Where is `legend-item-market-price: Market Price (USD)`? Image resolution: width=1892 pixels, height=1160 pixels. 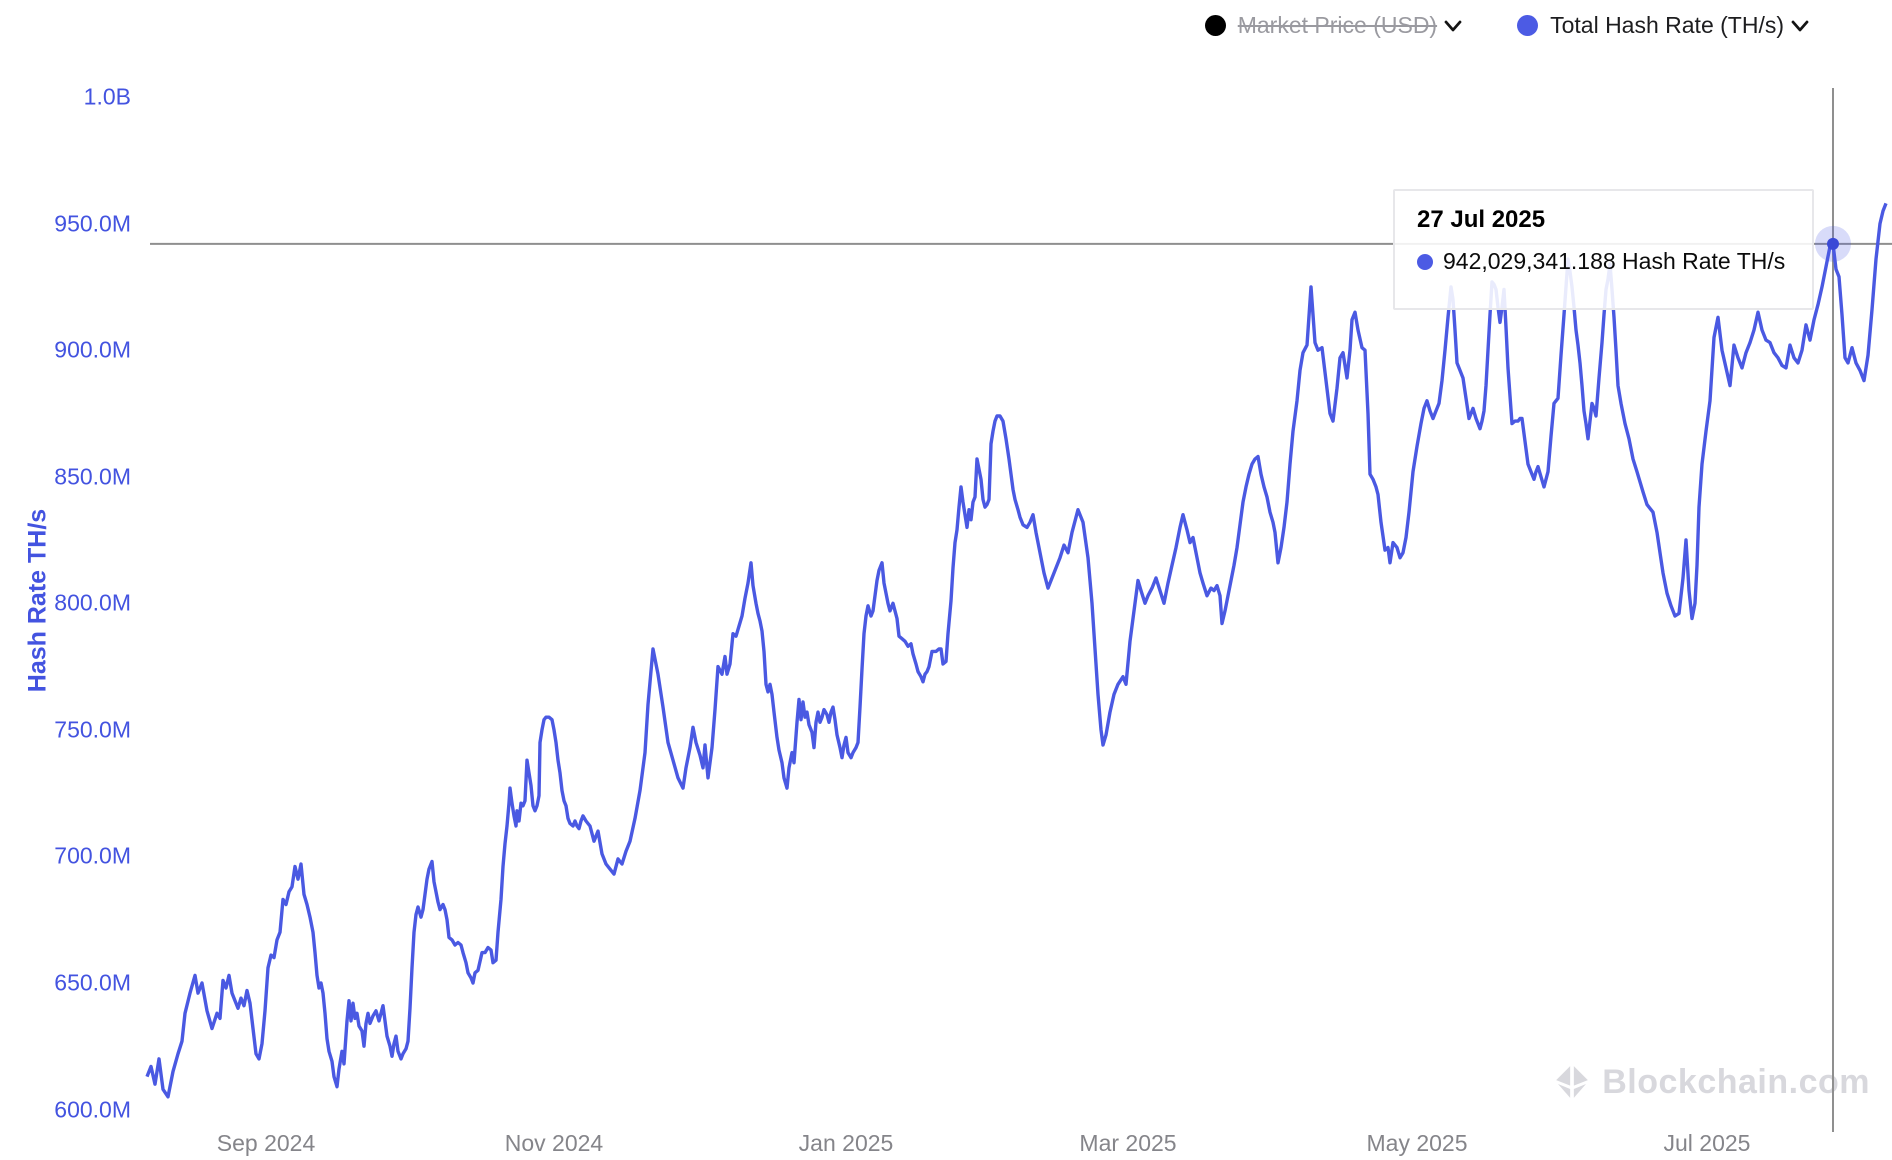
legend-item-market-price: Market Price (USD) is located at coordinates (1334, 25).